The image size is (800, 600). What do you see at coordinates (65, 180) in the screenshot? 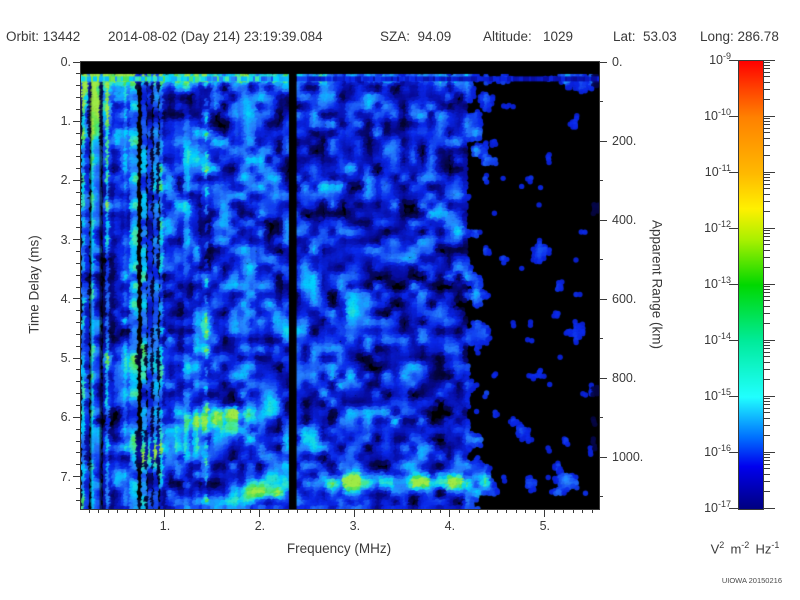
I see `y-tick-label: 2.` at bounding box center [65, 180].